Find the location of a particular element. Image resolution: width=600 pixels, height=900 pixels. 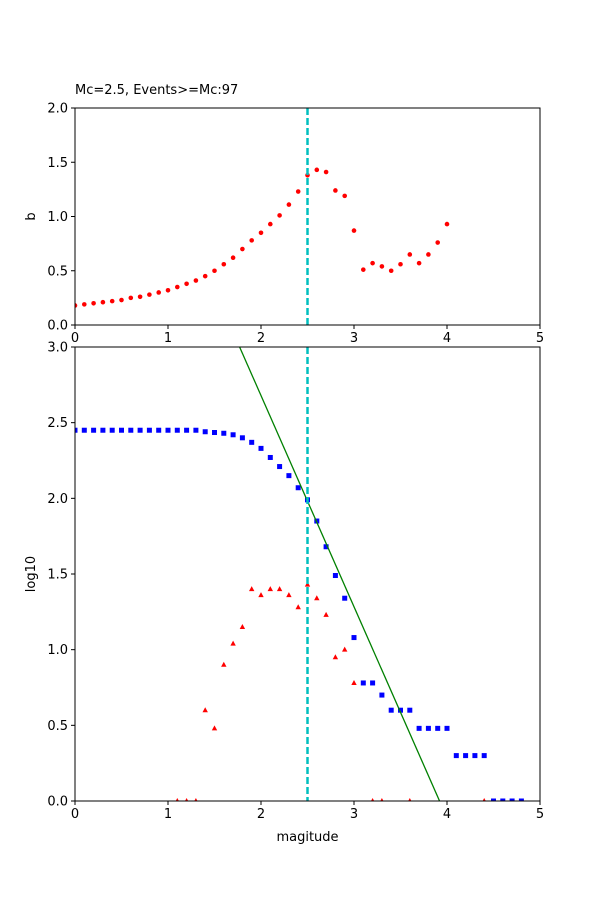

y-tick-label: 2.5 is located at coordinates (57, 423).